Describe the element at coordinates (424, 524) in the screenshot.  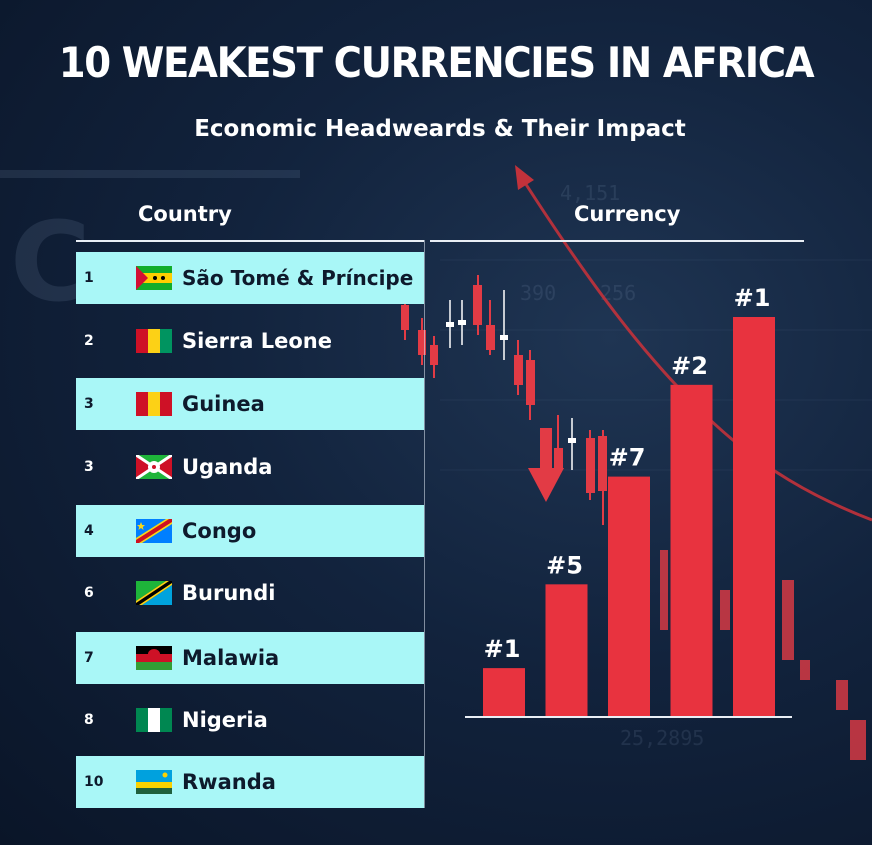
I see `column-divider` at that location.